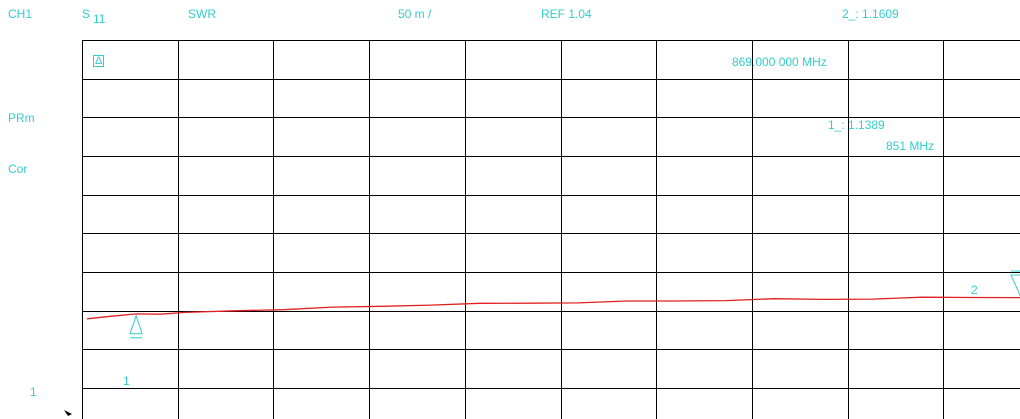 The height and width of the screenshot is (419, 1020). What do you see at coordinates (126, 381) in the screenshot?
I see `marker-1-label: 1` at bounding box center [126, 381].